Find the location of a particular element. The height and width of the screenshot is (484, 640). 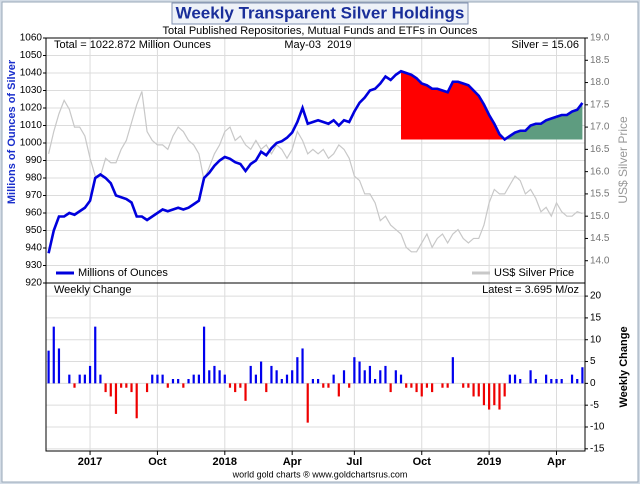

y-tick-label: 960 is located at coordinates (33, 213).